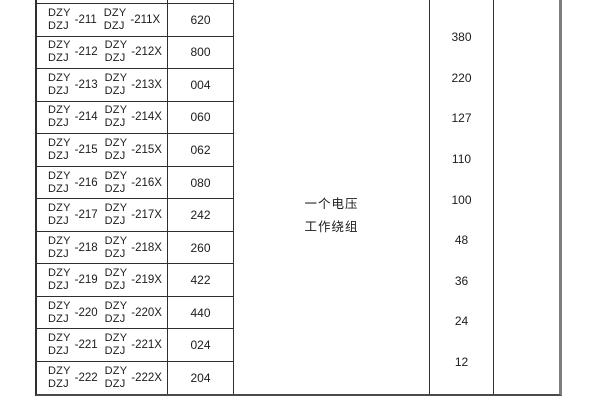 This screenshot has height=400, width=600. What do you see at coordinates (102, 19) in the screenshot?
I see `table-row-models: DZY DZJ -211 DZY DZJ -211X` at bounding box center [102, 19].